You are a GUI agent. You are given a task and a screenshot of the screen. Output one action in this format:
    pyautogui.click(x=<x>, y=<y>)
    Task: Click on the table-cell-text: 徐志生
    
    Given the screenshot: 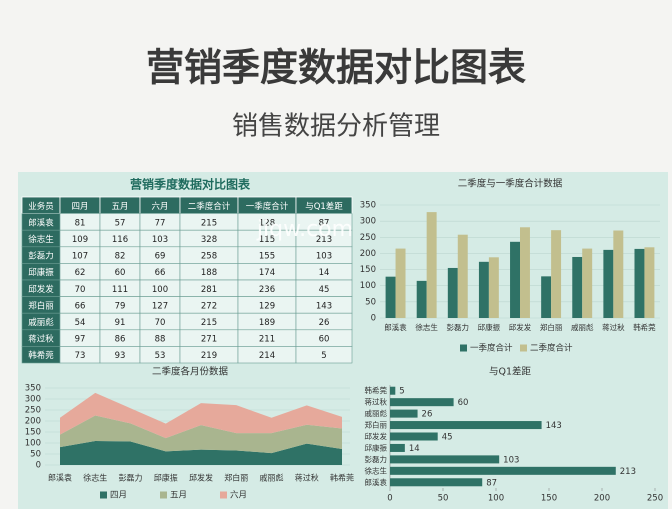 What is the action you would take?
    pyautogui.click(x=41, y=239)
    